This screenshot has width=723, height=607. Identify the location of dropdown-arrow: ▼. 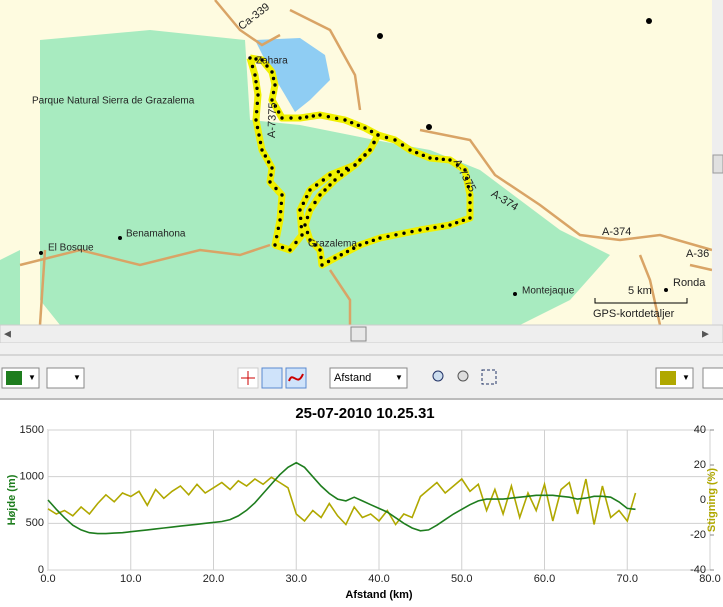
(77, 377).